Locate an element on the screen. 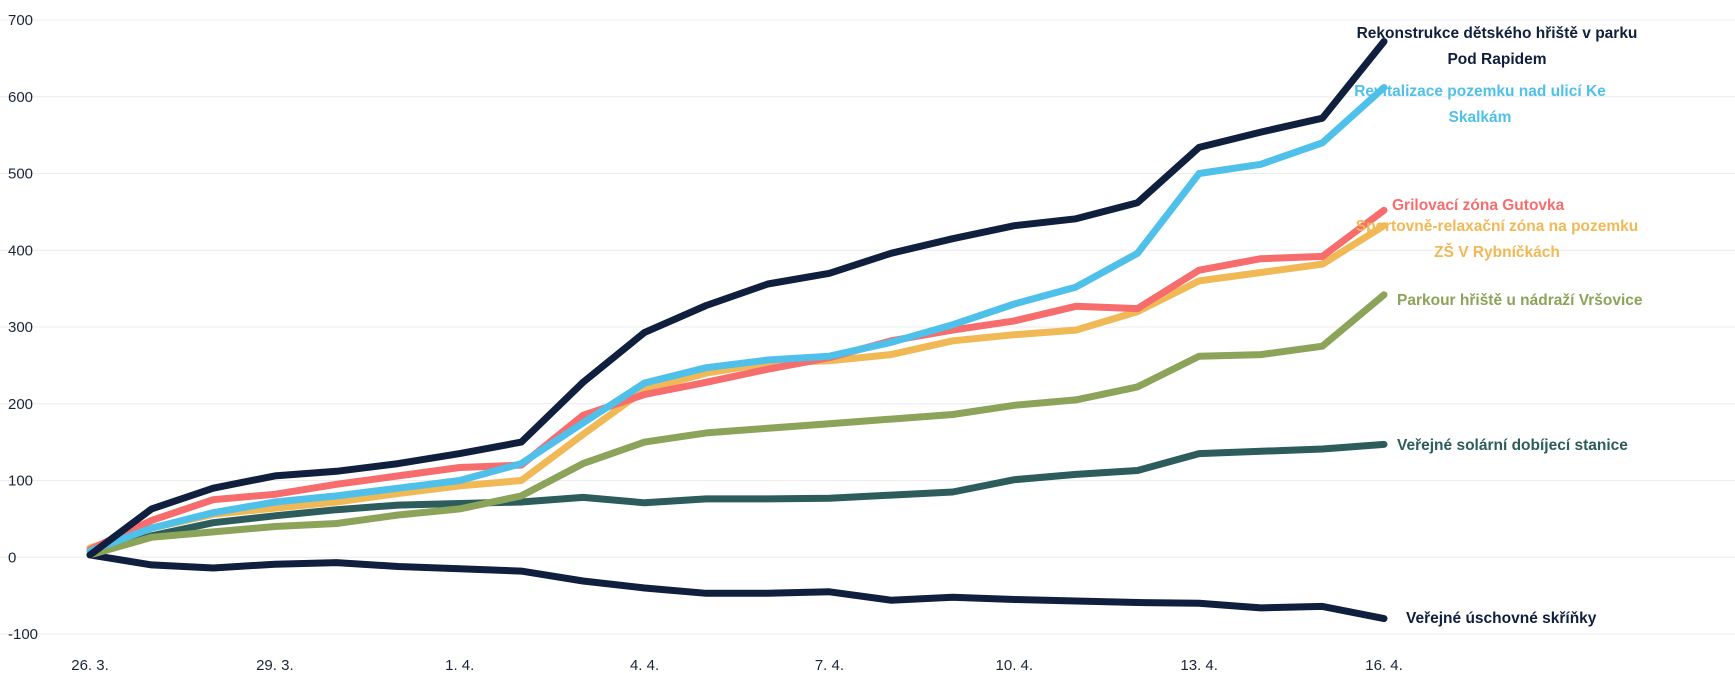 This screenshot has height=673, width=1735. series-label: Sportovně-relaxační zóna na pozemku is located at coordinates (1497, 226).